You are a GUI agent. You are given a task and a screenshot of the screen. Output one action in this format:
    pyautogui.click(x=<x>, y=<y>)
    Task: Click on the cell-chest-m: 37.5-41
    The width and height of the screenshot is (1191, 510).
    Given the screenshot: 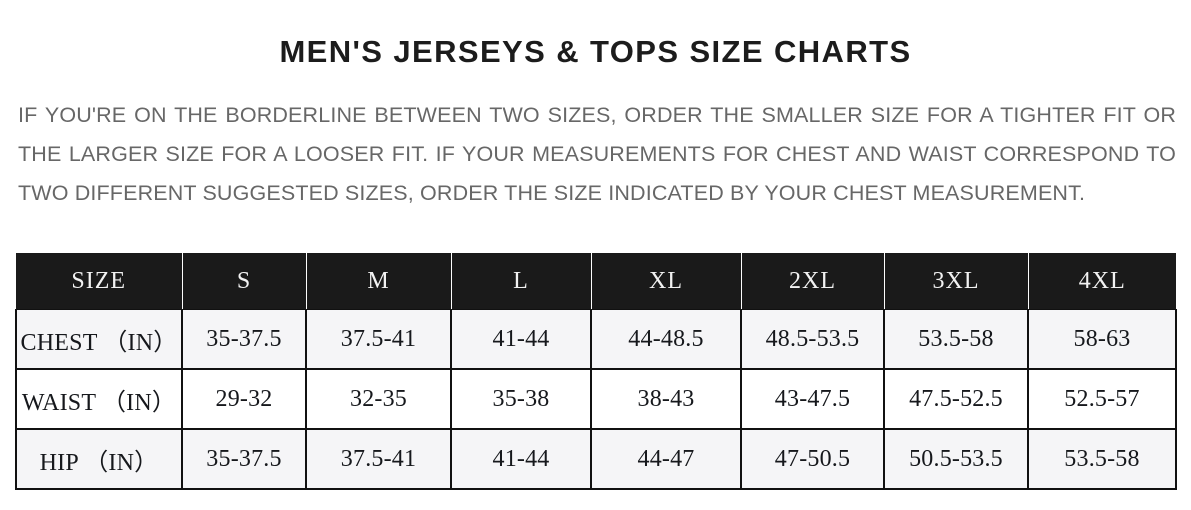 What is the action you would take?
    pyautogui.click(x=379, y=339)
    